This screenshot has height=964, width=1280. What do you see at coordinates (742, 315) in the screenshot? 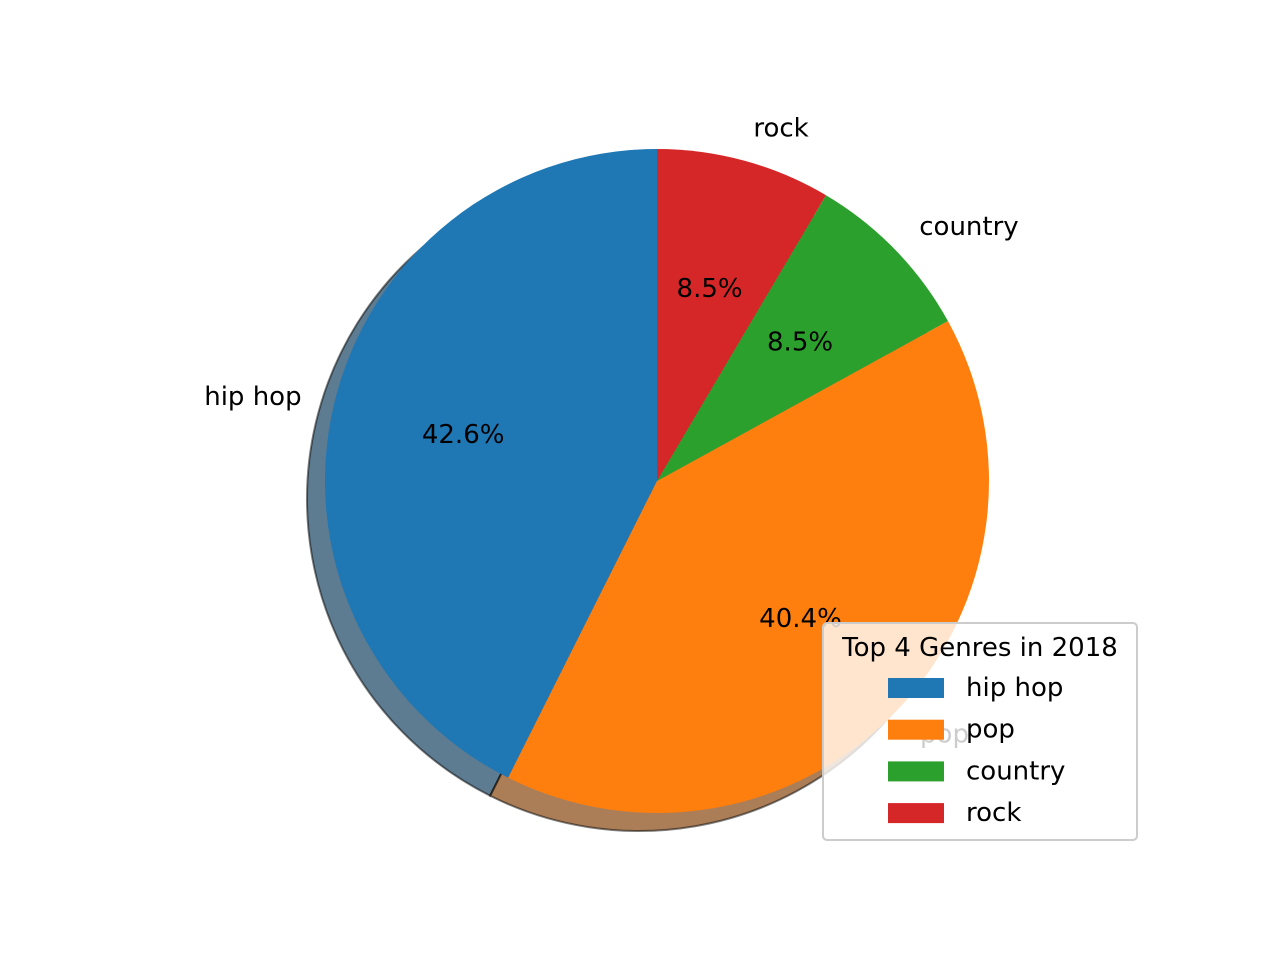
I see `slice-rock` at bounding box center [742, 315].